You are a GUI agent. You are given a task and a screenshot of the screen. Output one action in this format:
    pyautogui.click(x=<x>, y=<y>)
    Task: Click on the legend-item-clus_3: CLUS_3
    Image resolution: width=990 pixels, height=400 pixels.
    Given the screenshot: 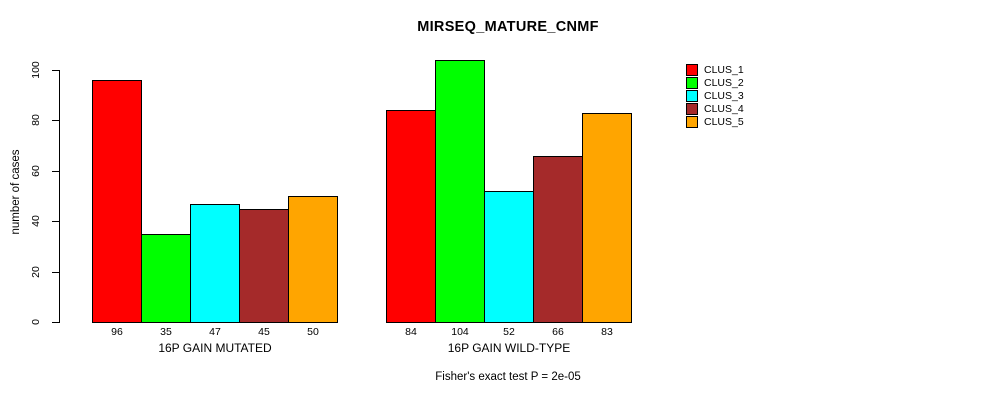 What is the action you would take?
    pyautogui.click(x=715, y=95)
    